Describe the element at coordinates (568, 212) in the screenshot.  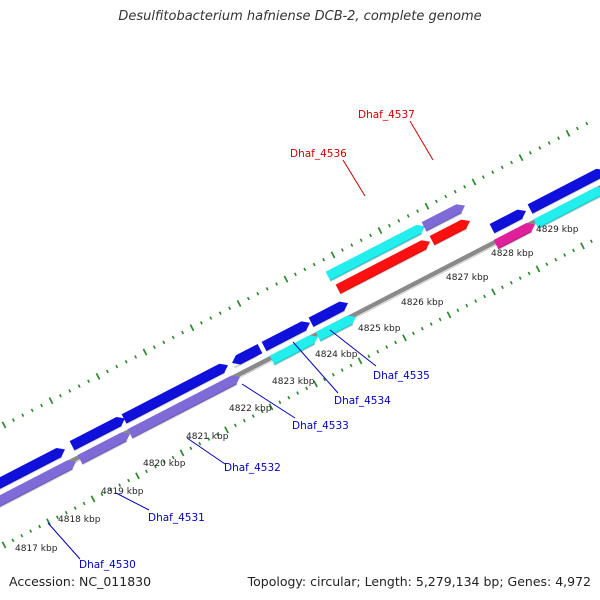
I see `gene-dhaf-4540-shade` at that location.